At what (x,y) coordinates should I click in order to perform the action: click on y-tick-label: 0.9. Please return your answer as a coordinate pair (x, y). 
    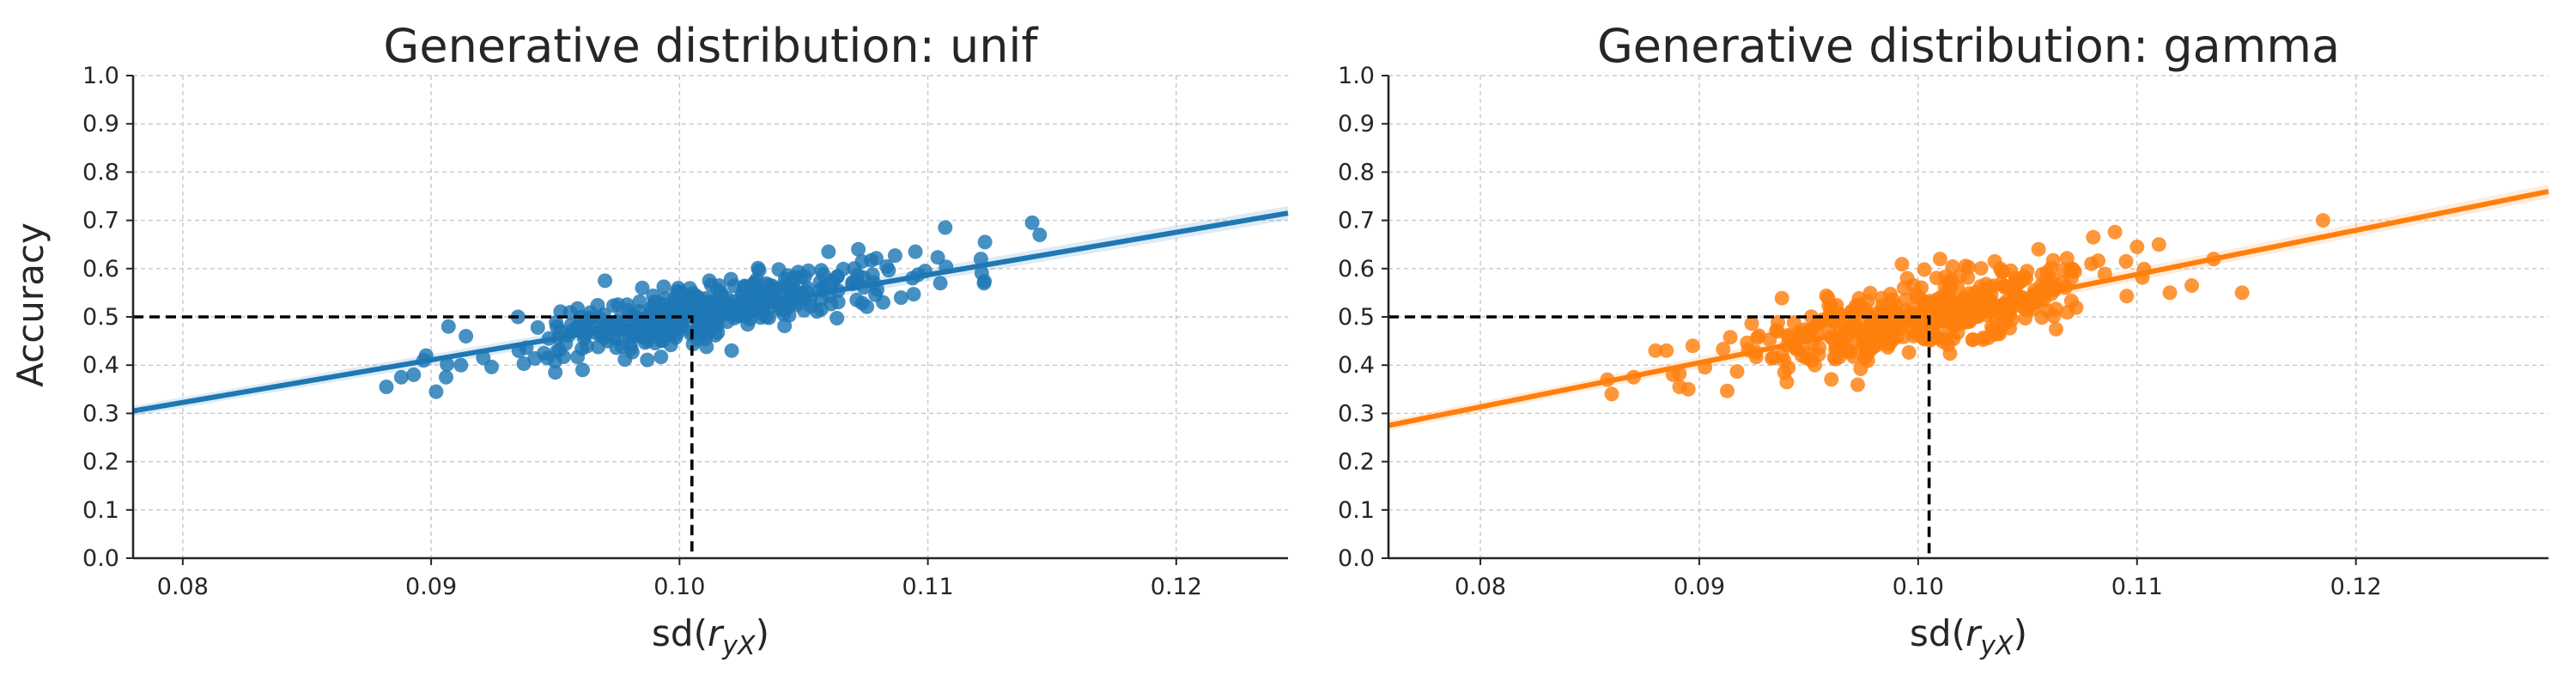
    Looking at the image, I should click on (1356, 124).